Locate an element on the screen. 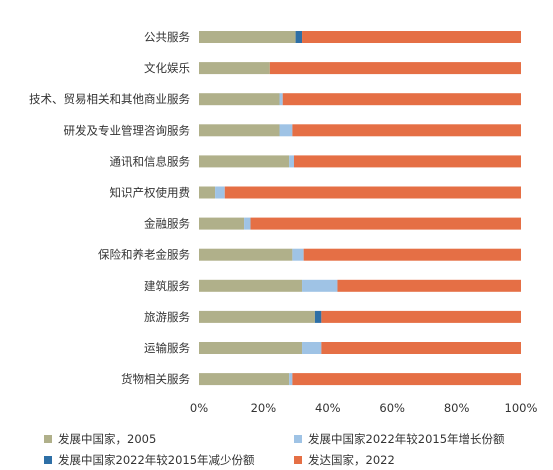 The height and width of the screenshot is (470, 553). category-label: 保险和养老金服务 is located at coordinates (144, 255).